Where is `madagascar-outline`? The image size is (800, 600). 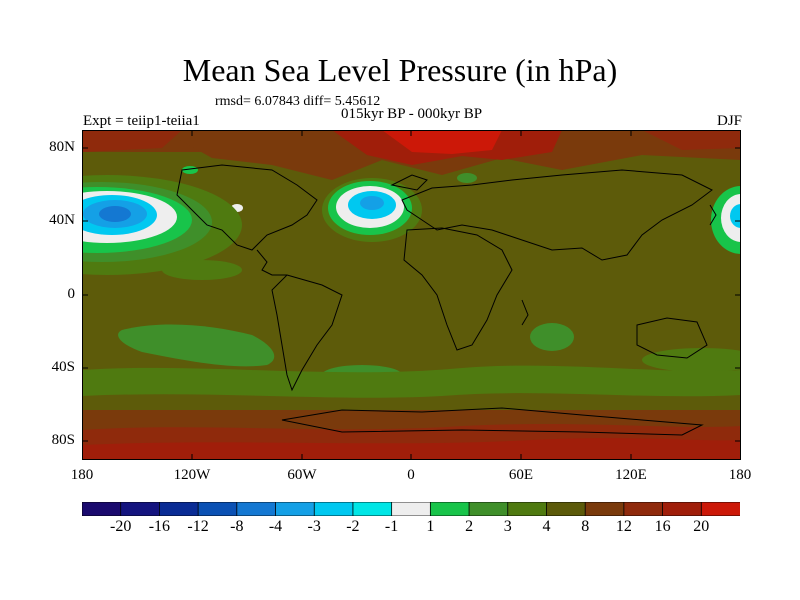 madagascar-outline is located at coordinates (525, 312).